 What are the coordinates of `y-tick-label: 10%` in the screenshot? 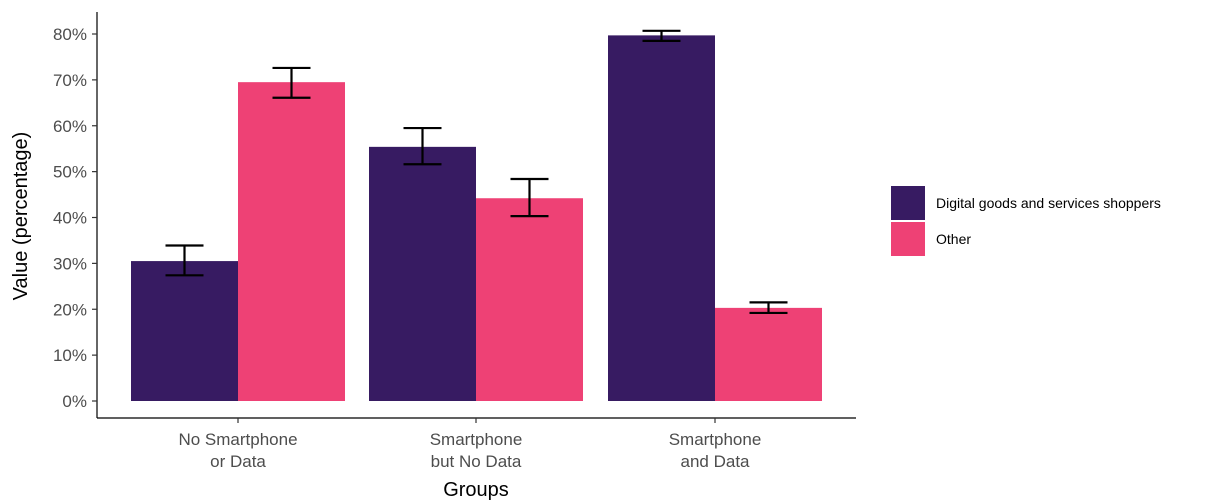 It's located at (70, 355).